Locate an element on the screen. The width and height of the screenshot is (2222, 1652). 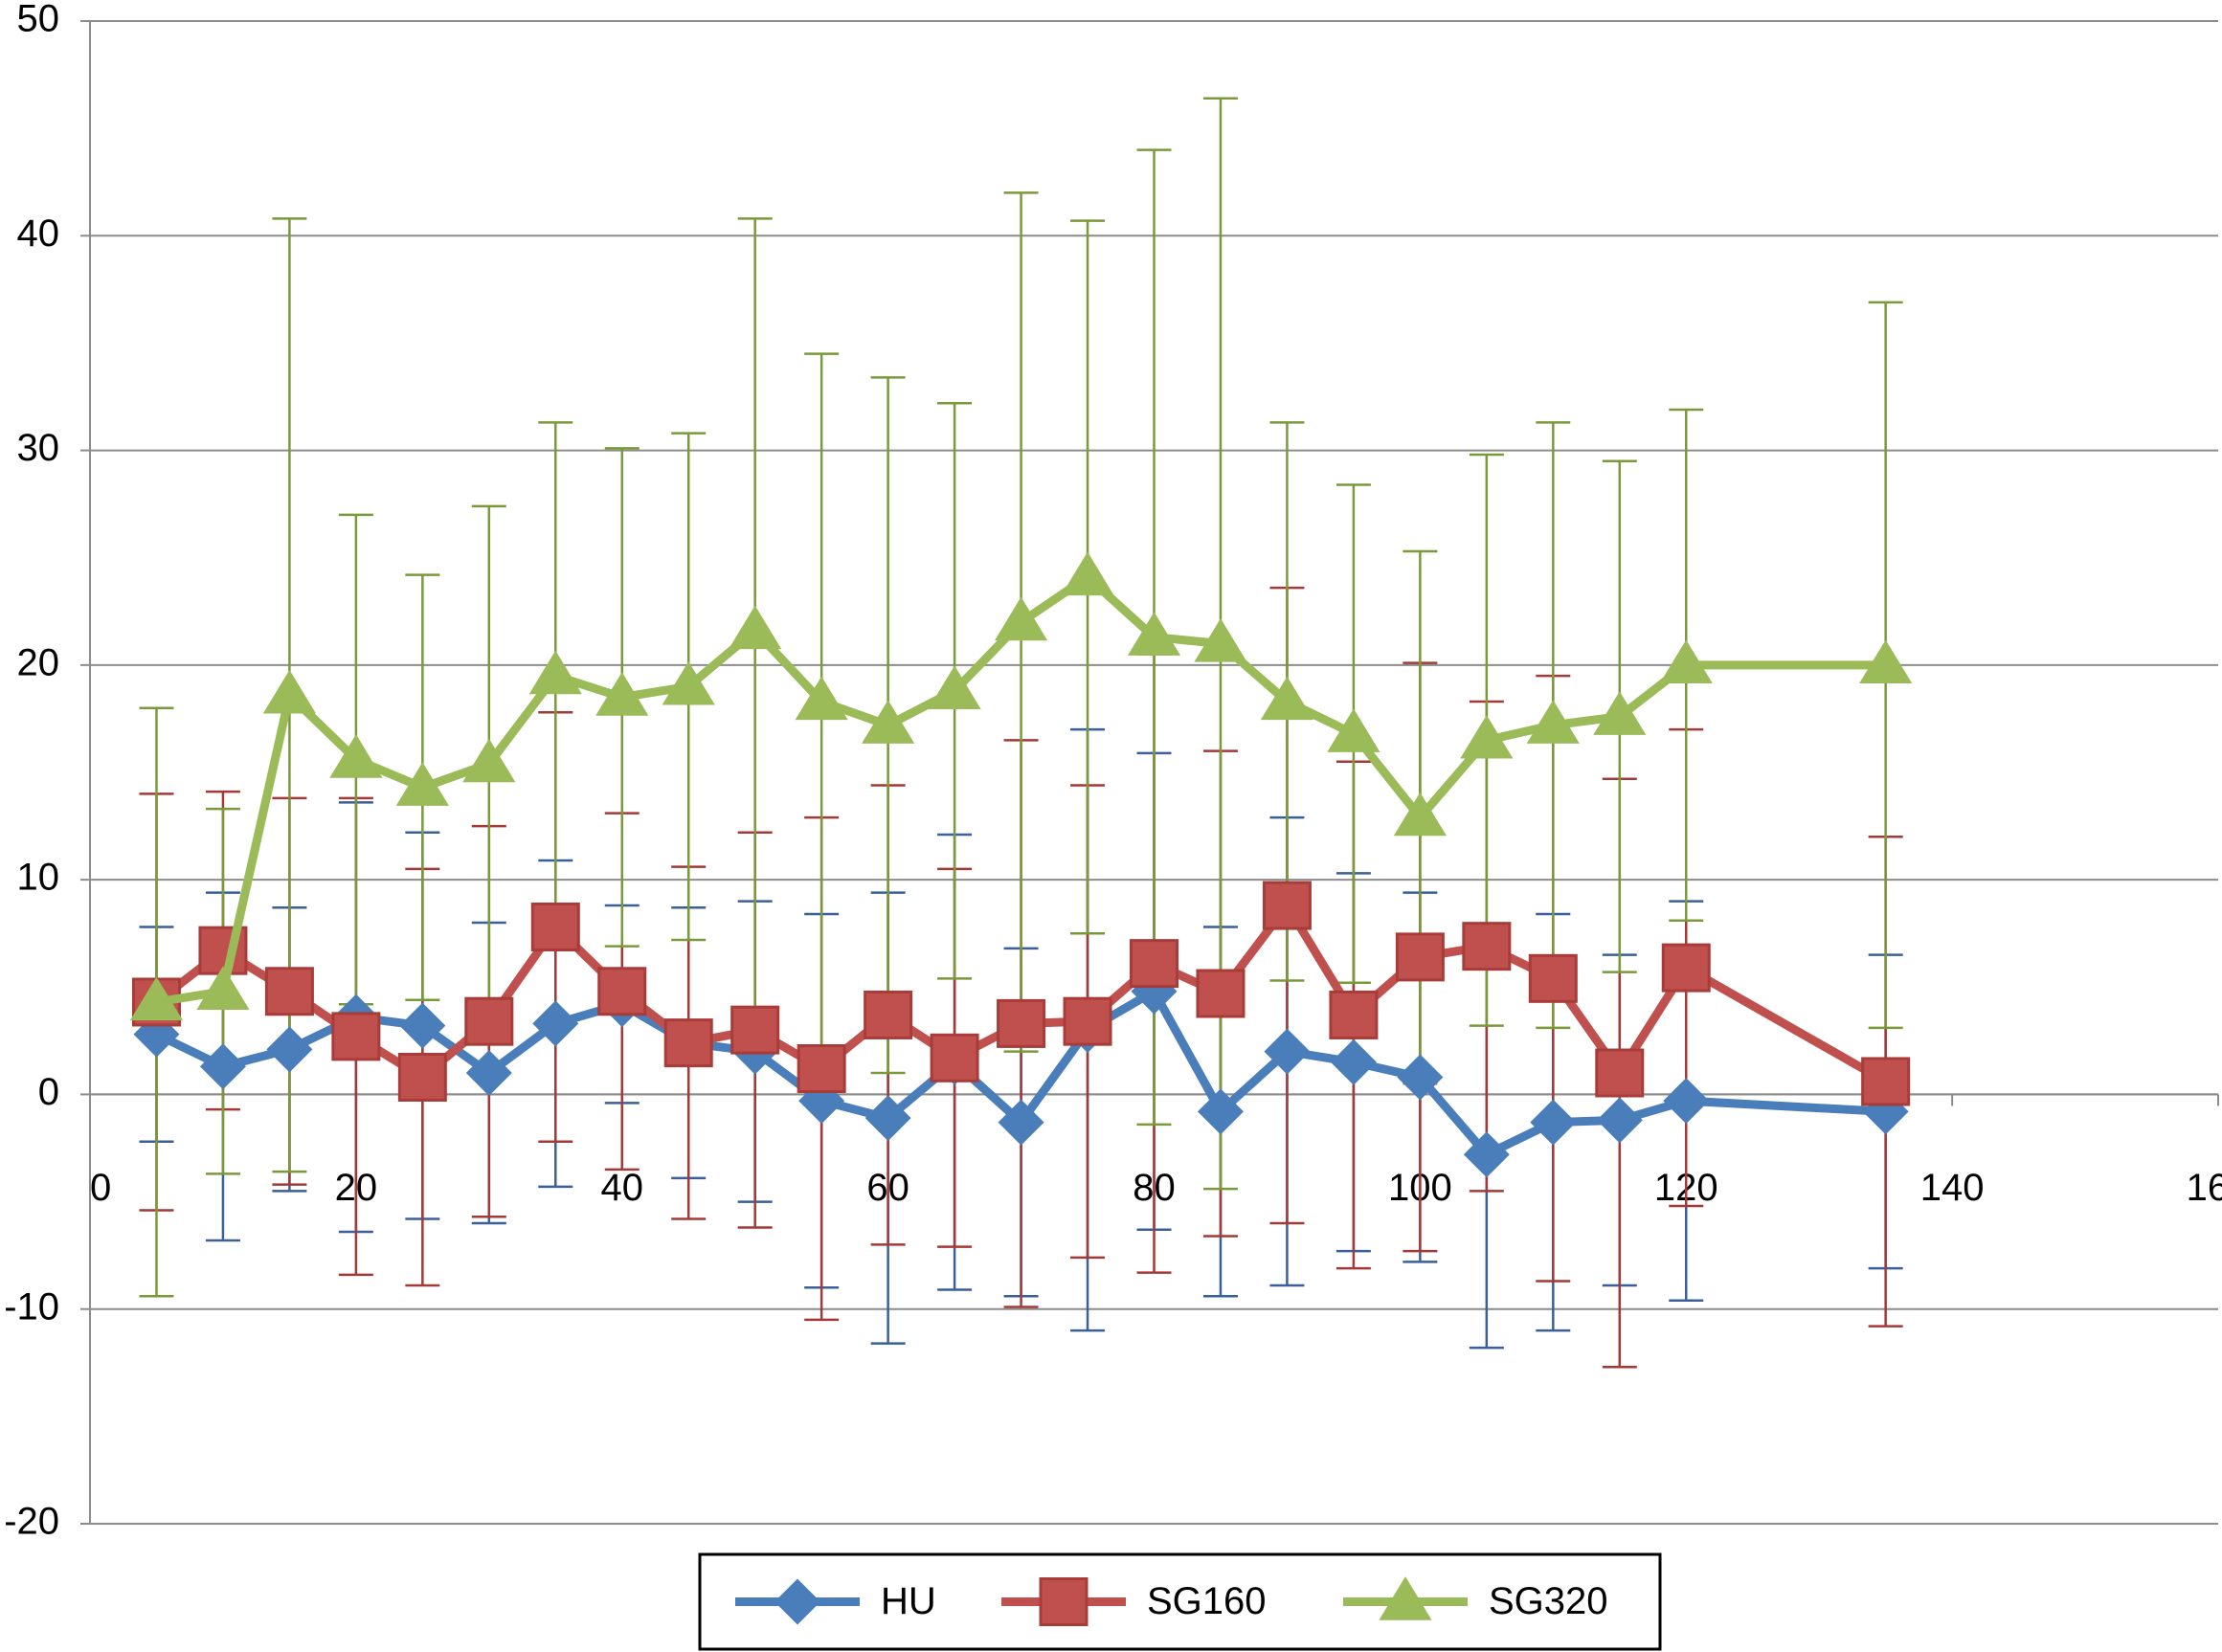
y-tick-label: 10 is located at coordinates (39, 878).